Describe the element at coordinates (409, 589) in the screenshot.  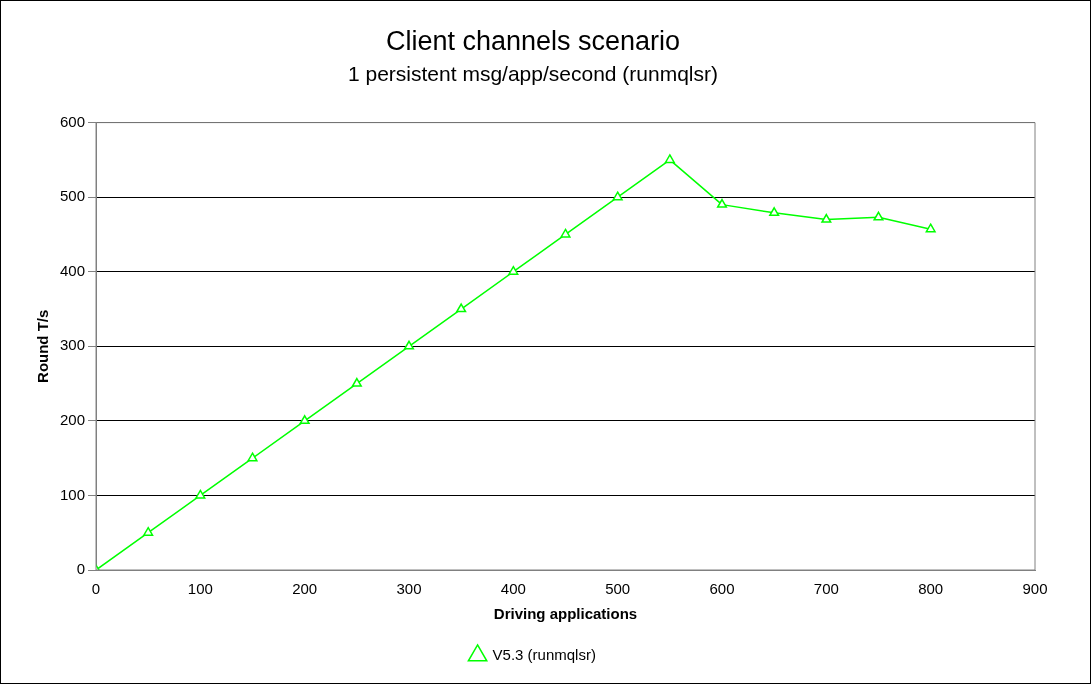
I see `x-tick-label: 300` at that location.